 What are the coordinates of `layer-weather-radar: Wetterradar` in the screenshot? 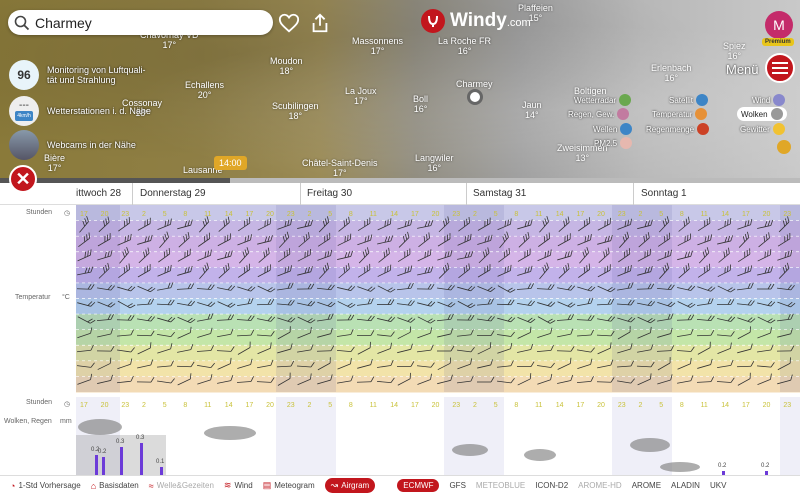 It's located at (603, 100).